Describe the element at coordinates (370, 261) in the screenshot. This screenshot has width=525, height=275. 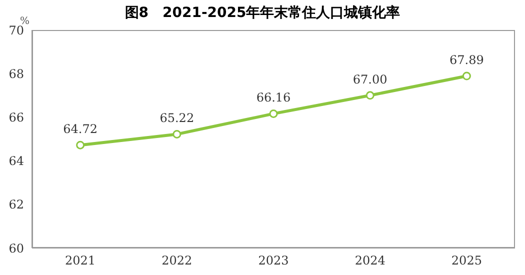
I see `x-tick-label: 2024` at that location.